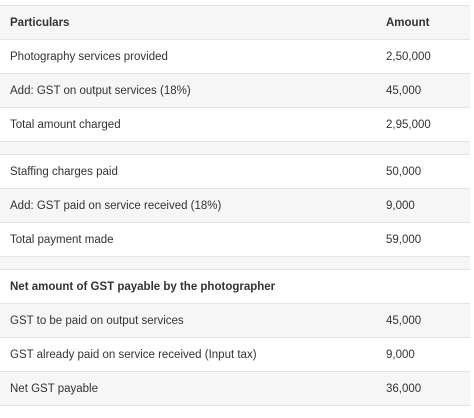  What do you see at coordinates (188, 171) in the screenshot?
I see `cell: Staffing charges paid` at bounding box center [188, 171].